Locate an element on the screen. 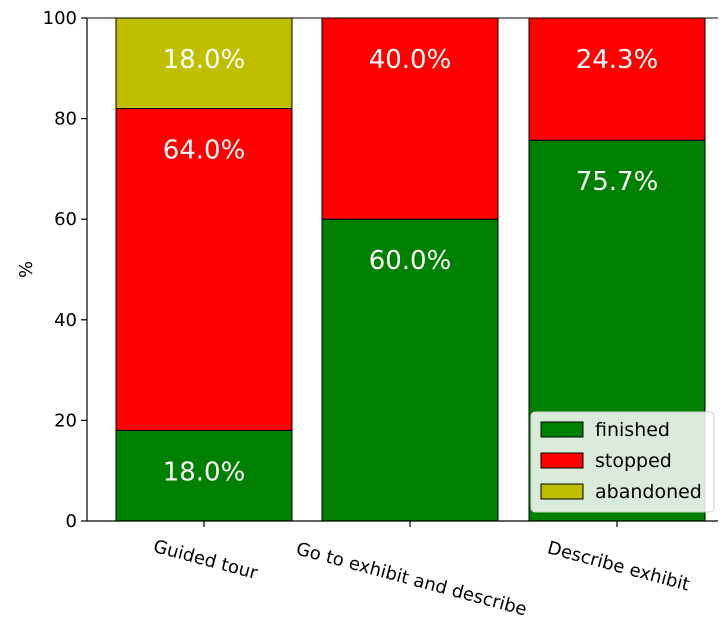  x-tick-label: Guided tour is located at coordinates (205, 560).